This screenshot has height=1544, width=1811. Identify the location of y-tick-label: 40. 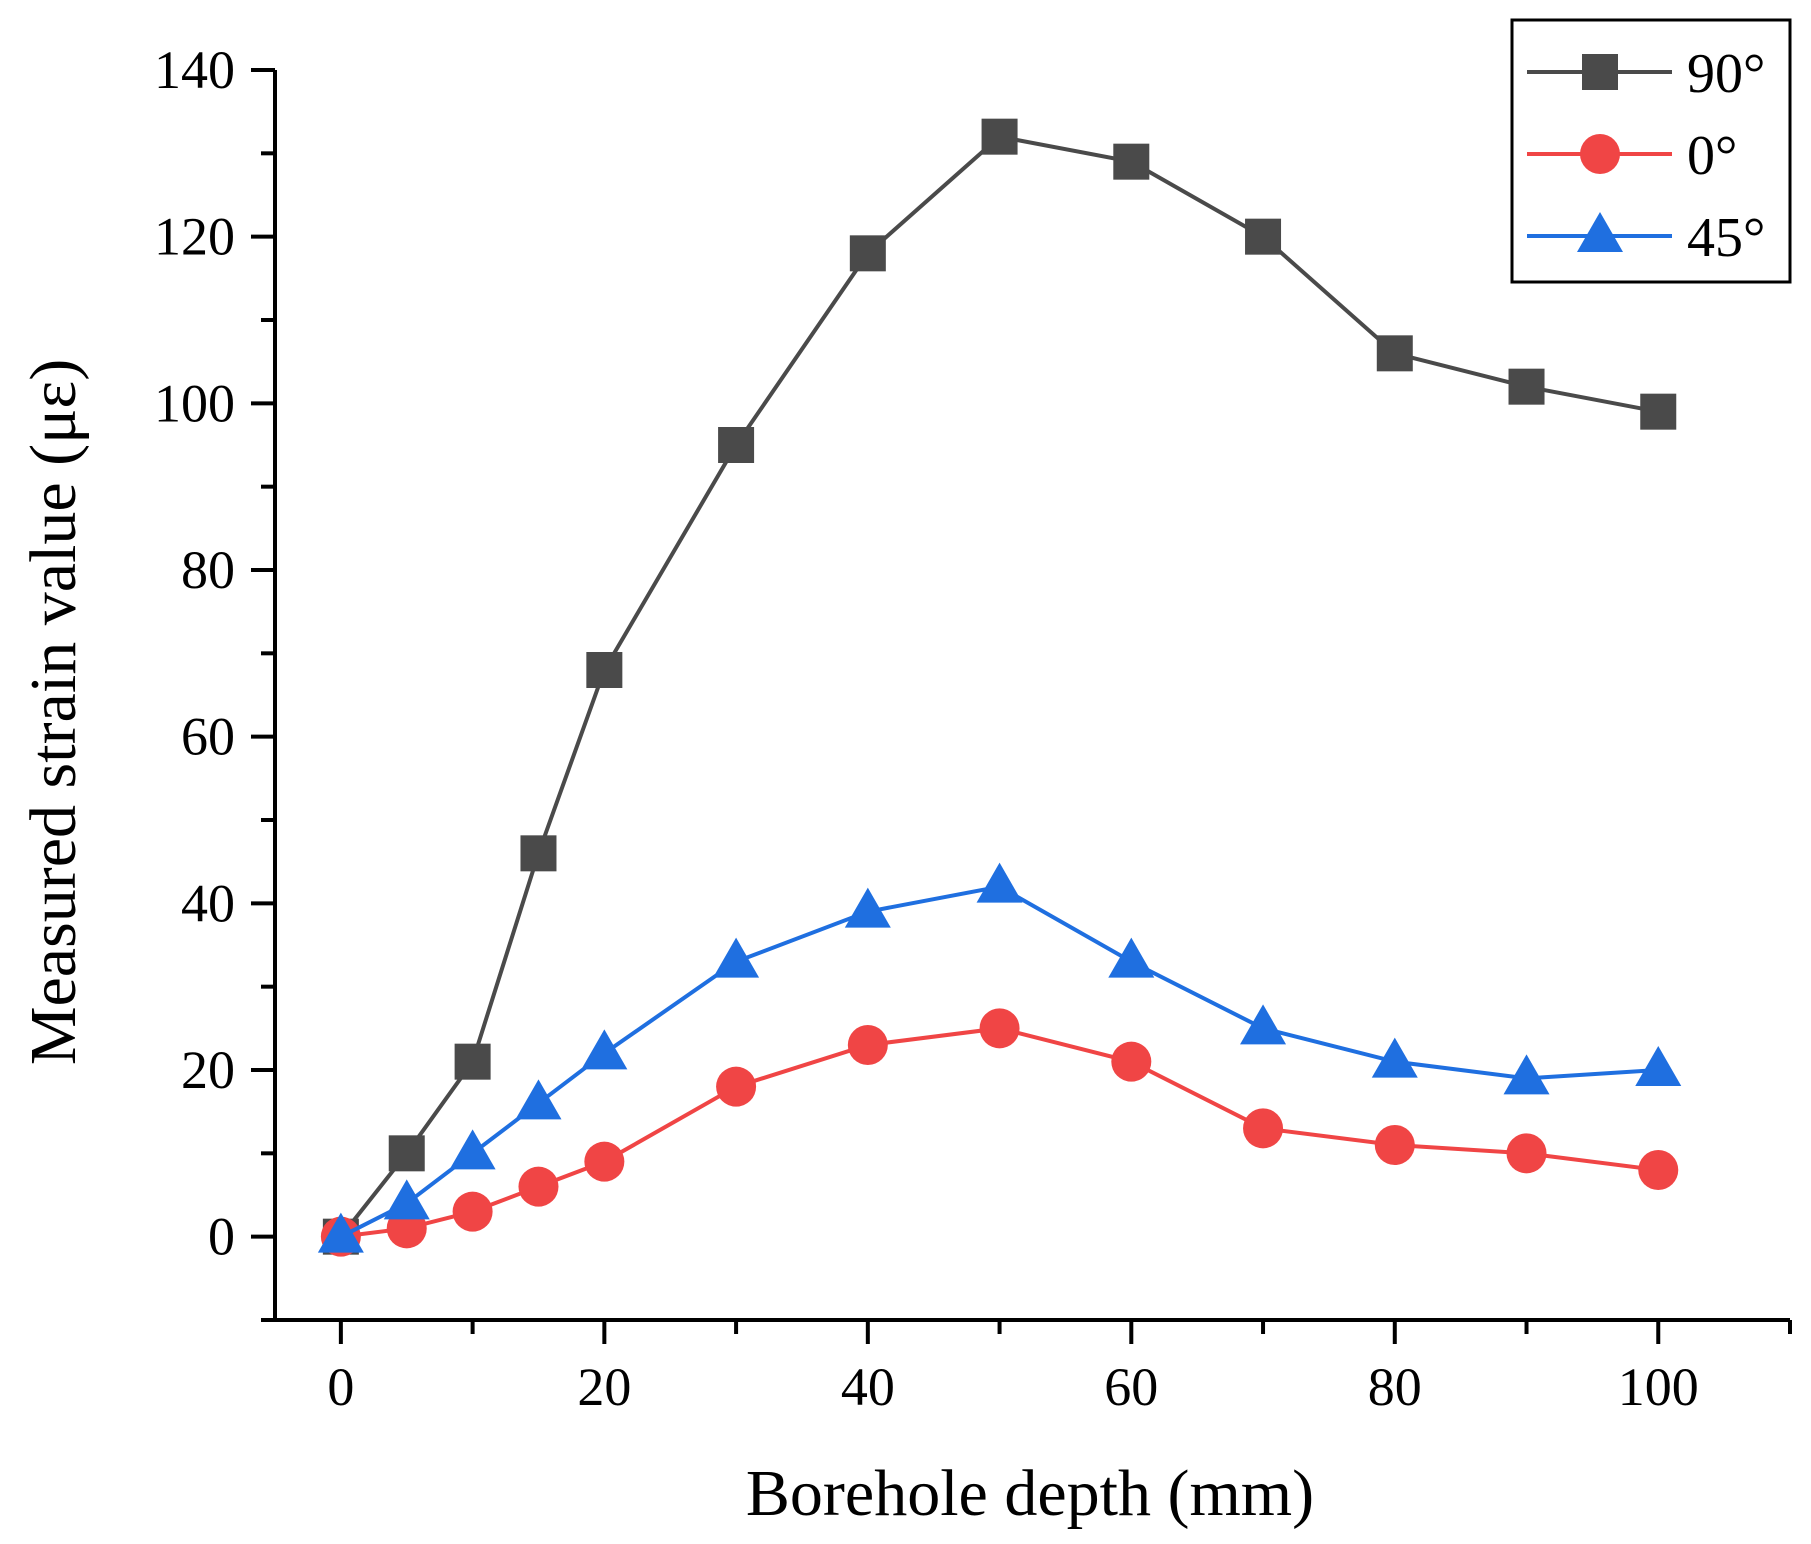
(208, 903).